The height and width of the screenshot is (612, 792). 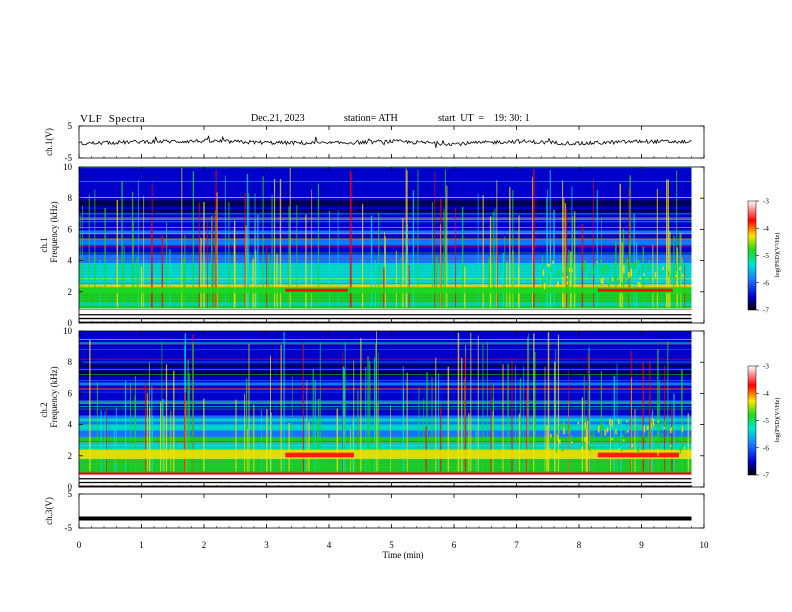 I want to click on ch1-colorbar: -3 -4 -5 -6 -7 log(PSD)(V²/Hz), so click(x=764, y=256).